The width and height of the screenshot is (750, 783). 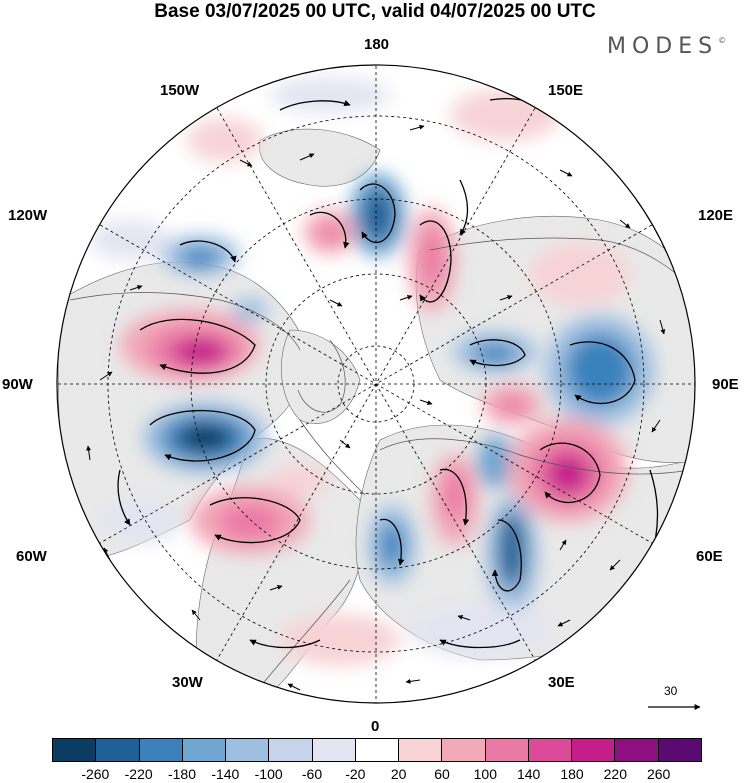 I want to click on colorbar-tick-label: -100, so click(x=268, y=774).